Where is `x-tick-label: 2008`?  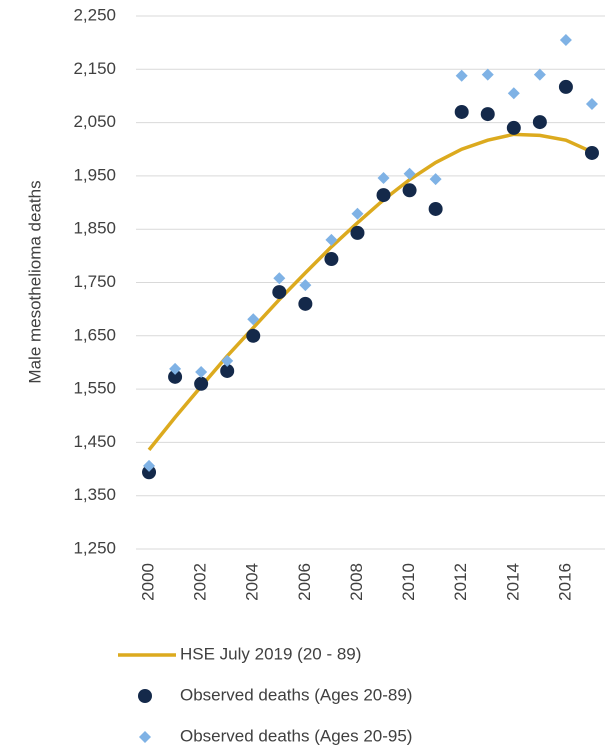
x-tick-label: 2008 is located at coordinates (356, 582).